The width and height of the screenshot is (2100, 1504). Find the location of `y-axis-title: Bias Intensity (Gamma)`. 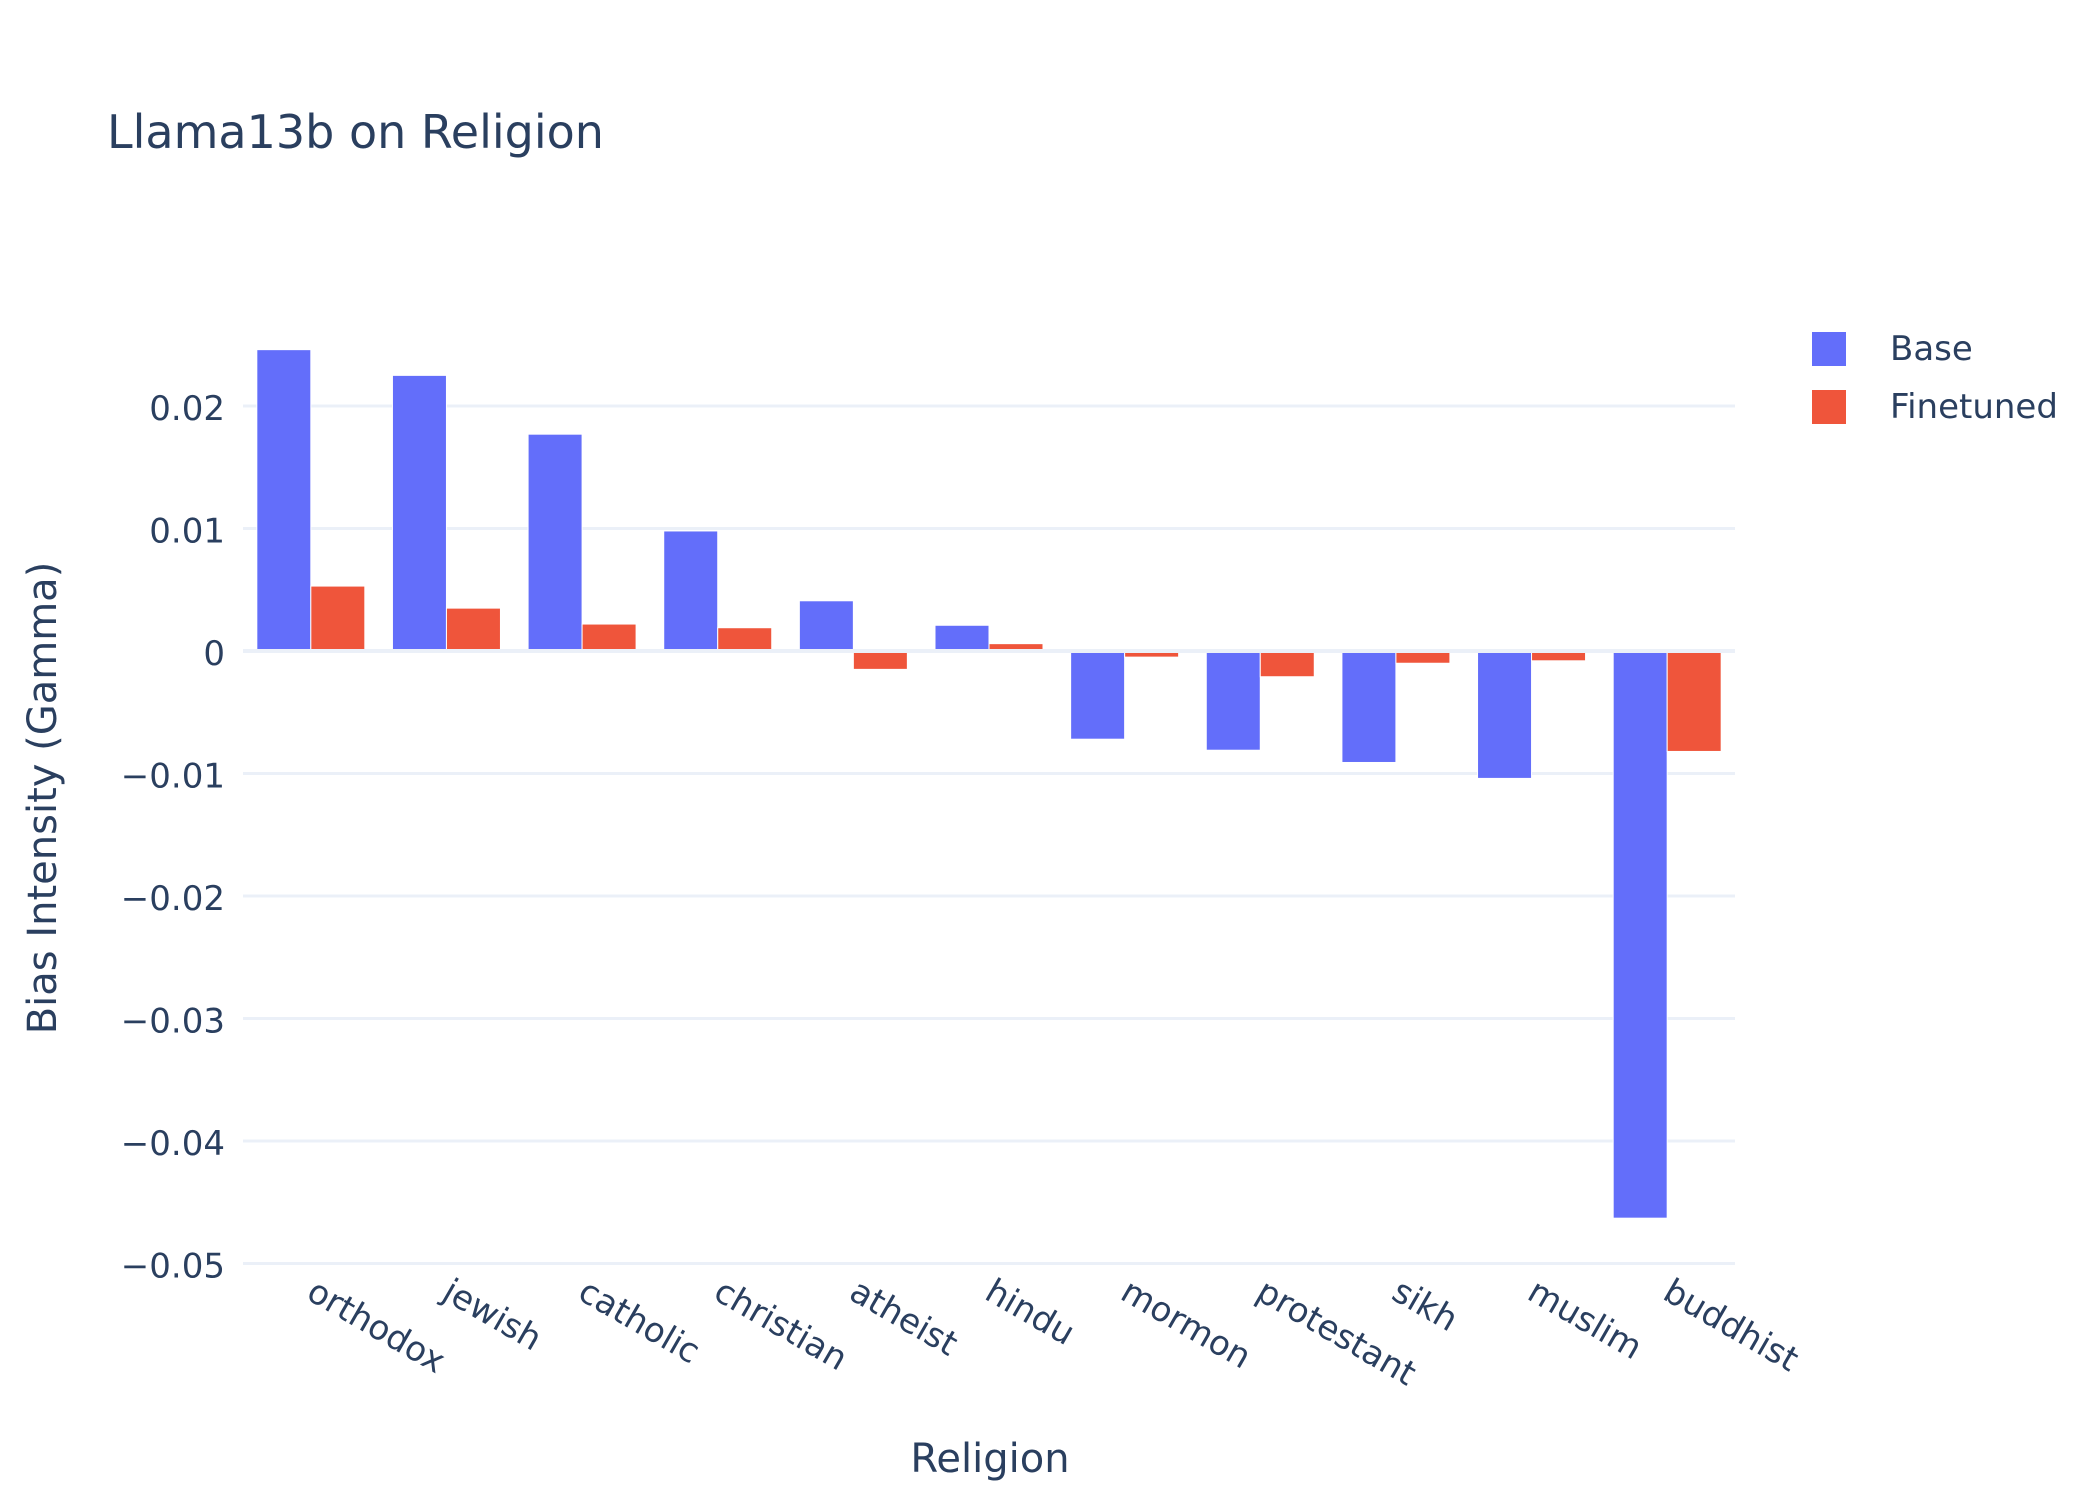

y-axis-title: Bias Intensity (Gamma) is located at coordinates (43, 798).